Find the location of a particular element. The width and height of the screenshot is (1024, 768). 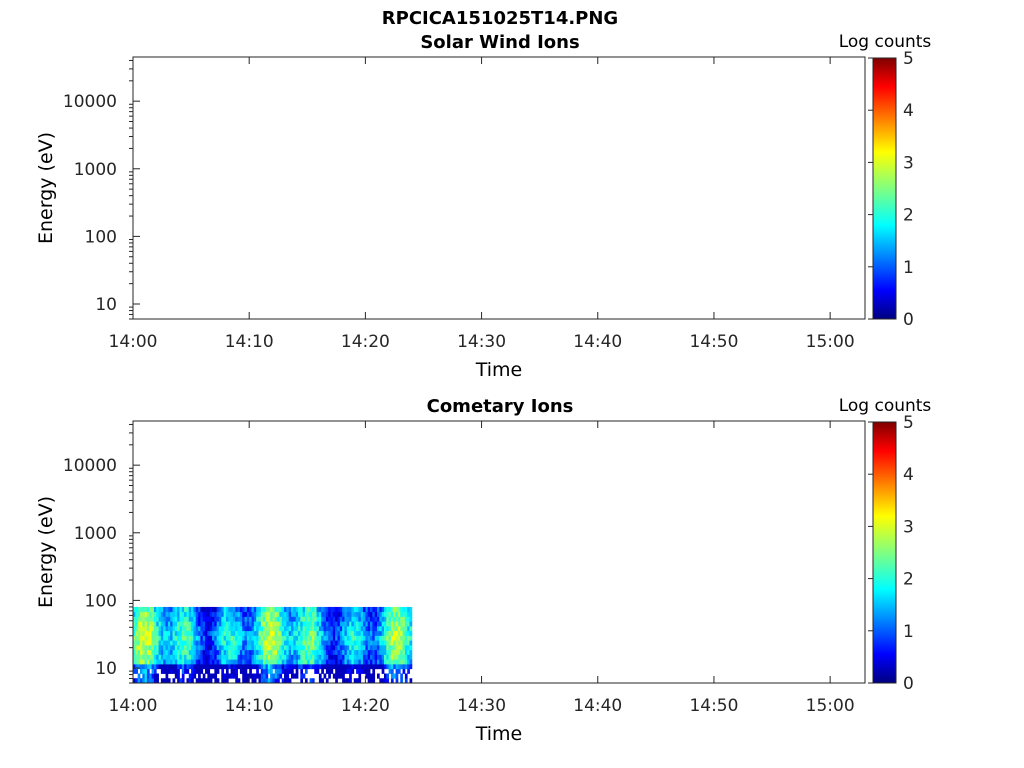

x-tick-label: 14:00 is located at coordinates (133, 342).